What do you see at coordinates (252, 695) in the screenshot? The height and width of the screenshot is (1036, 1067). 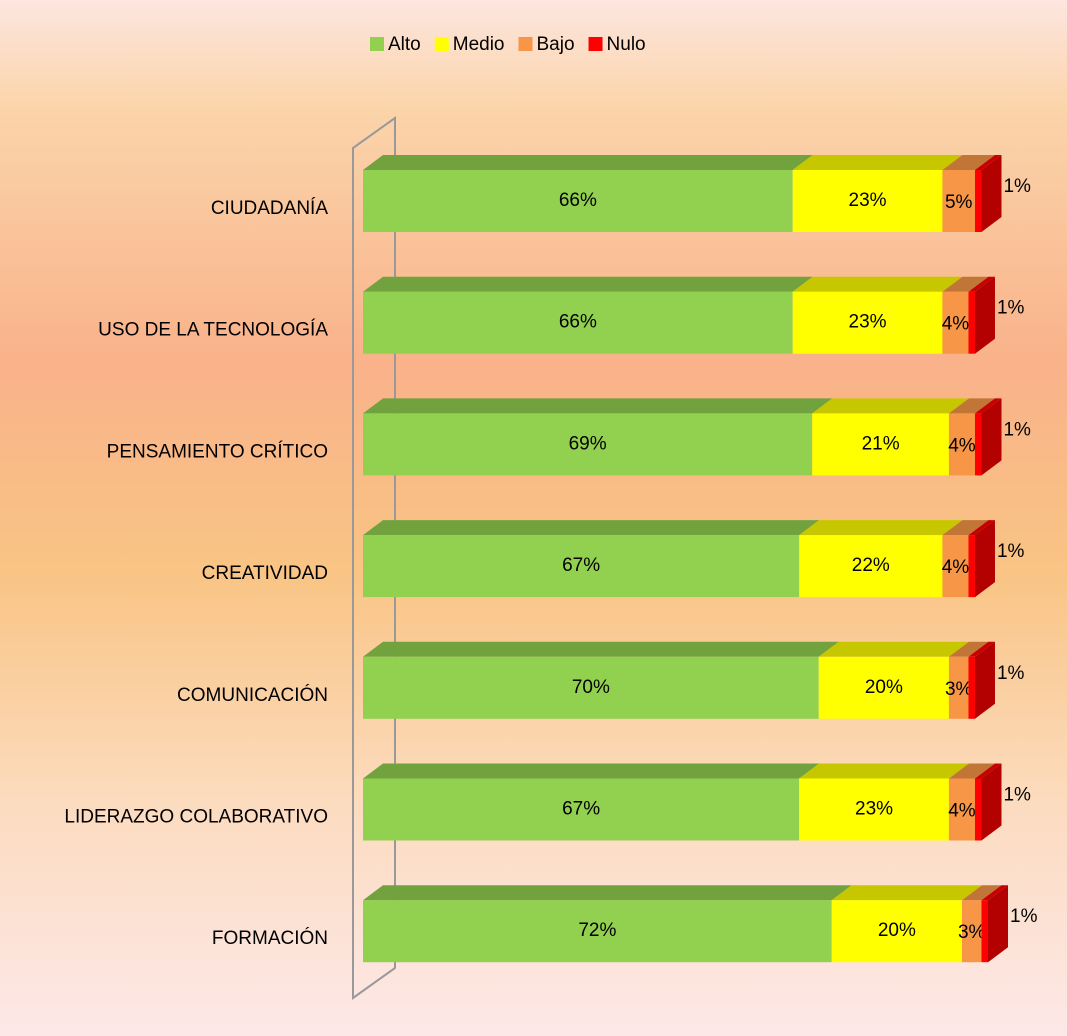 I see `y-tick-label: COMUNICACIÓN` at bounding box center [252, 695].